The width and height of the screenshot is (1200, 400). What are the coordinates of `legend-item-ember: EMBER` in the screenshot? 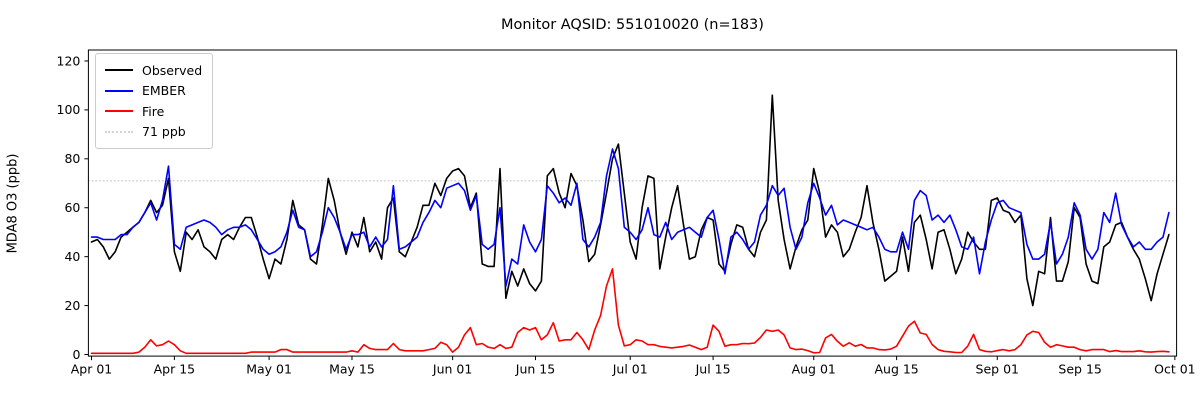 It's located at (153, 91).